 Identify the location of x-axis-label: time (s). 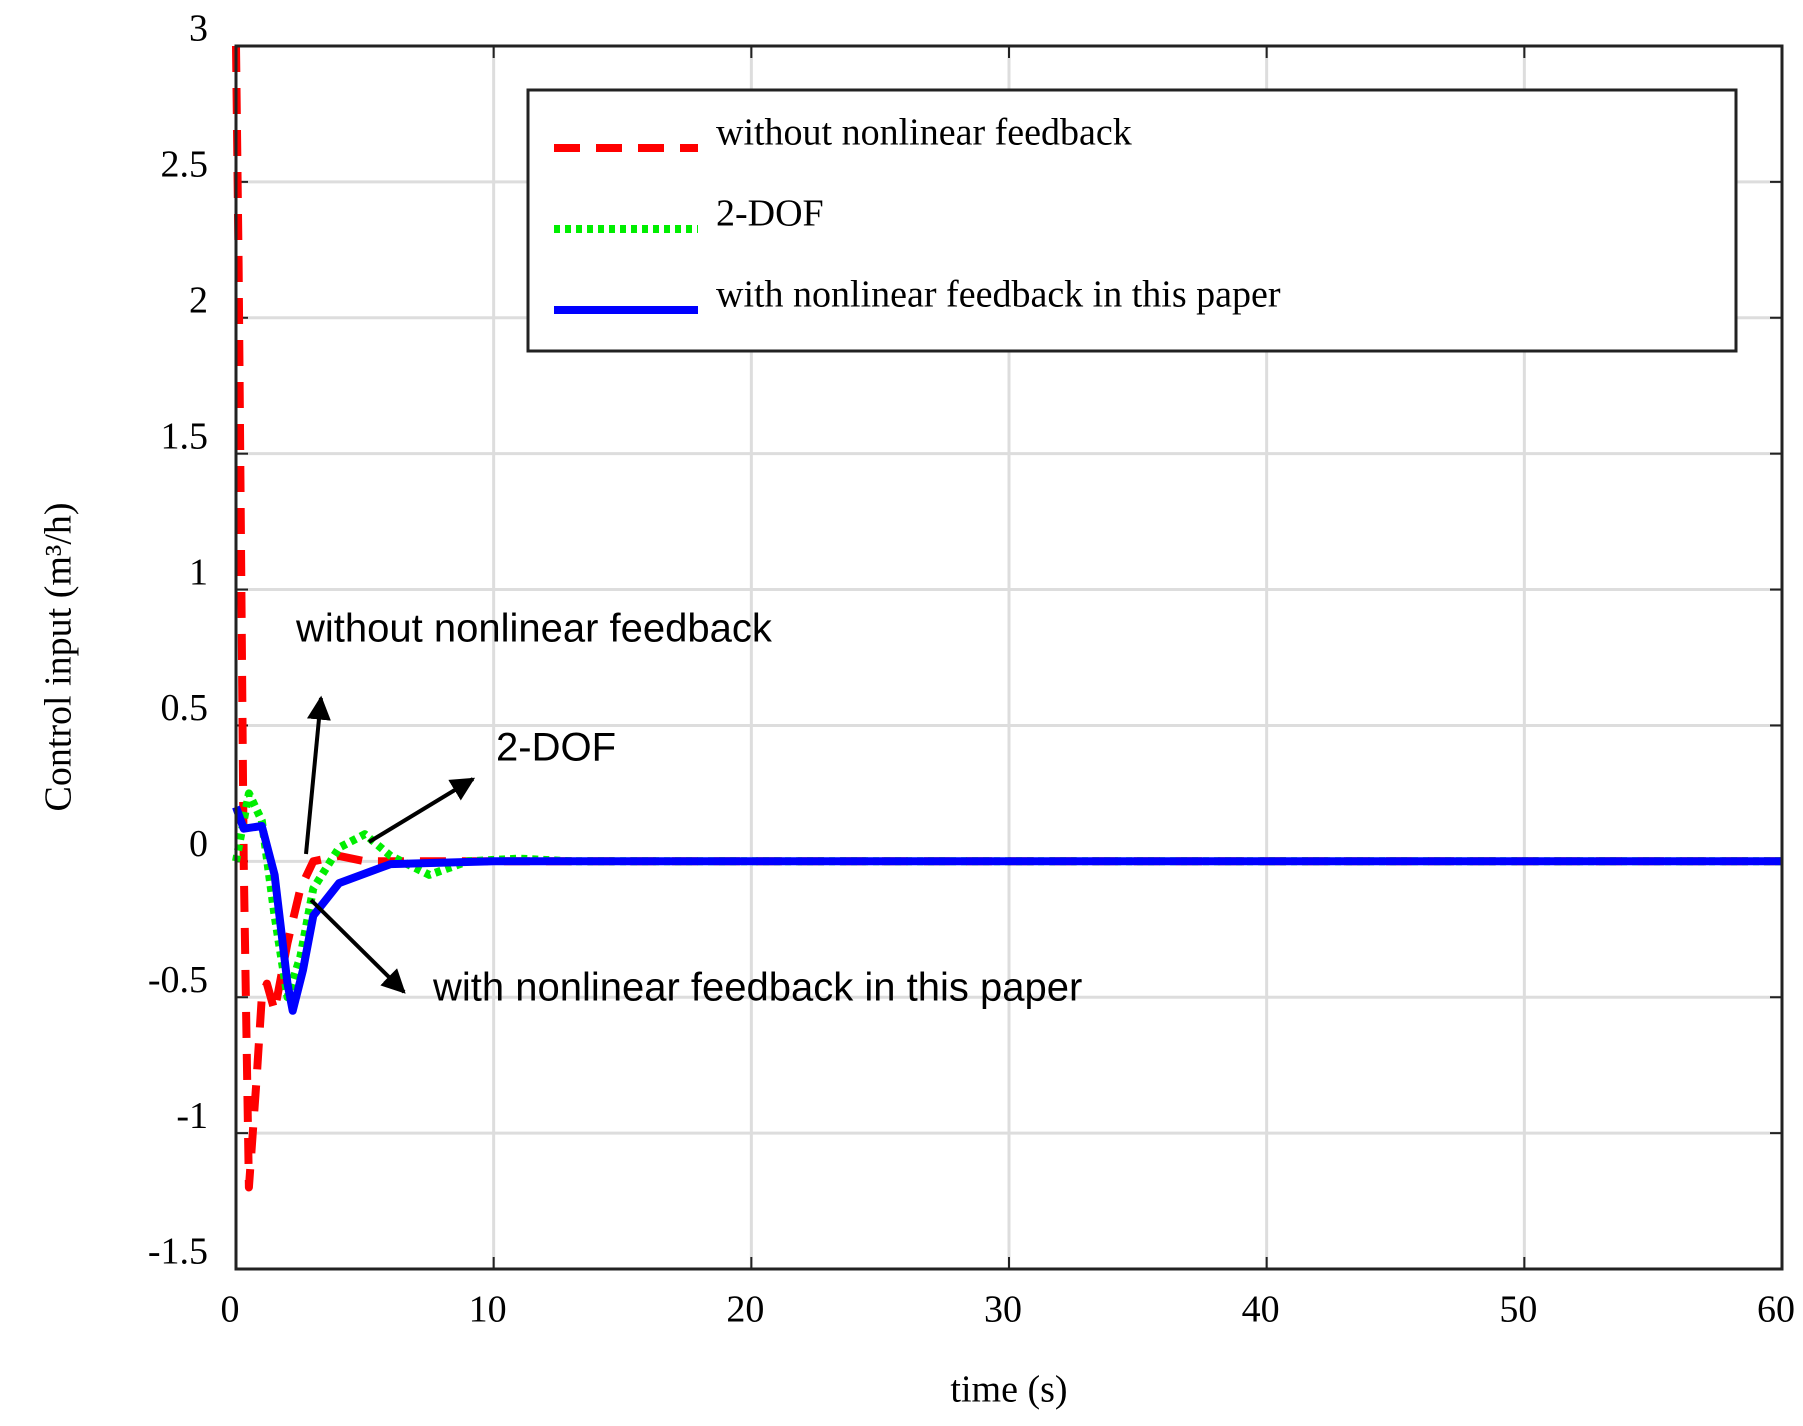
(1008, 1390).